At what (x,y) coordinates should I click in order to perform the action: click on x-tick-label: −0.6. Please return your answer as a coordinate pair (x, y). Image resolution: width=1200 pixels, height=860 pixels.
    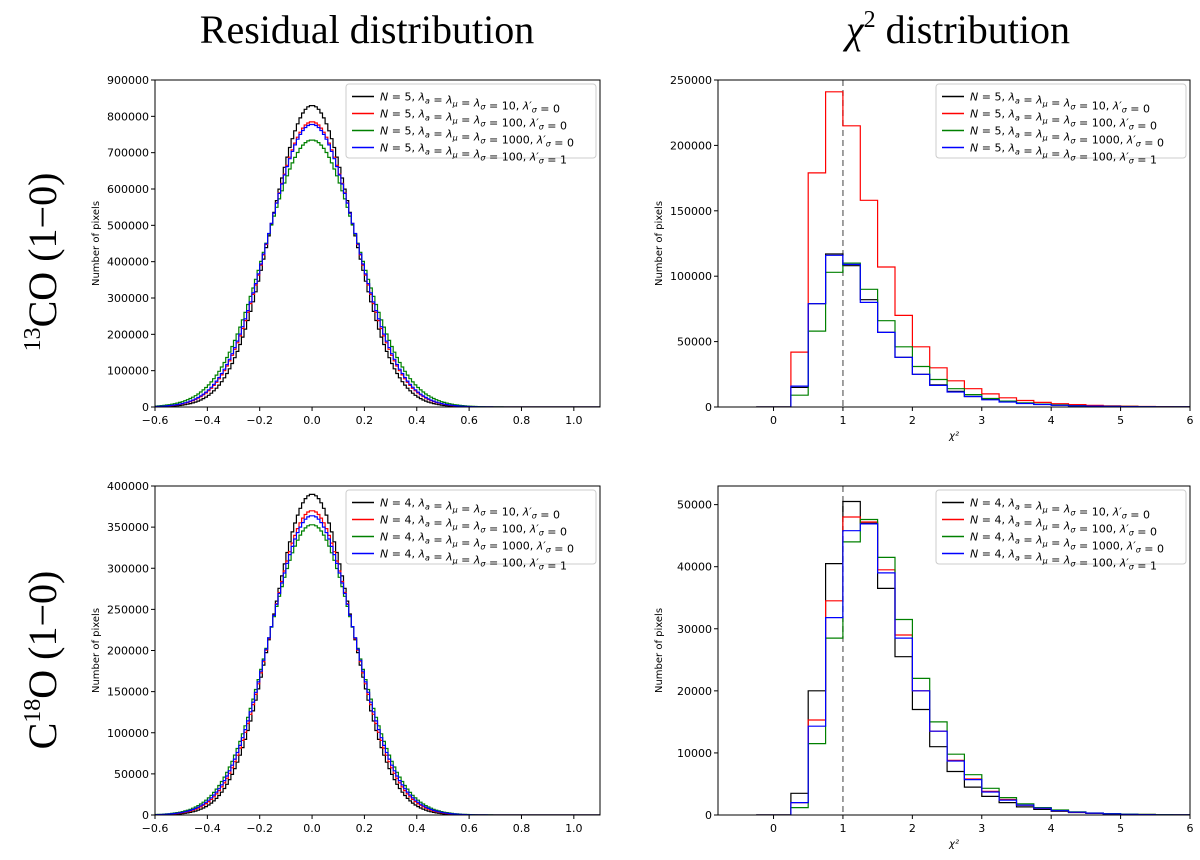
    Looking at the image, I should click on (155, 828).